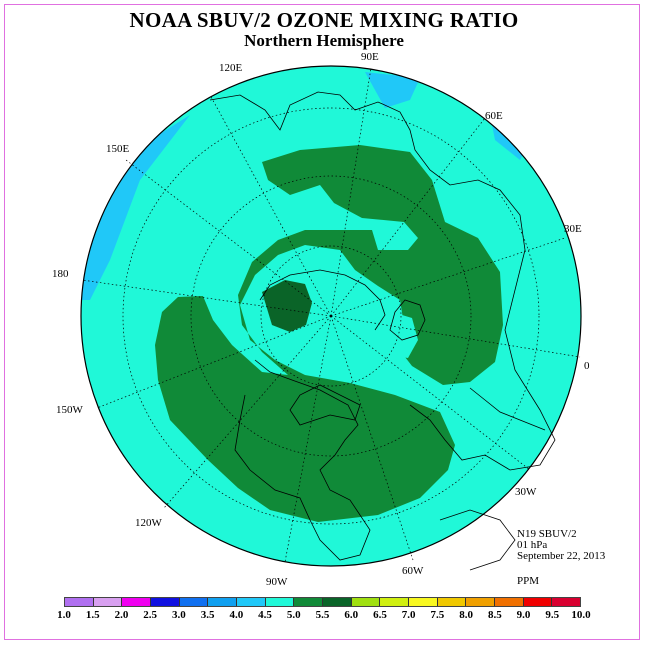  Describe the element at coordinates (380, 615) in the screenshot. I see `colorbar-tick-label: 6.5` at that location.